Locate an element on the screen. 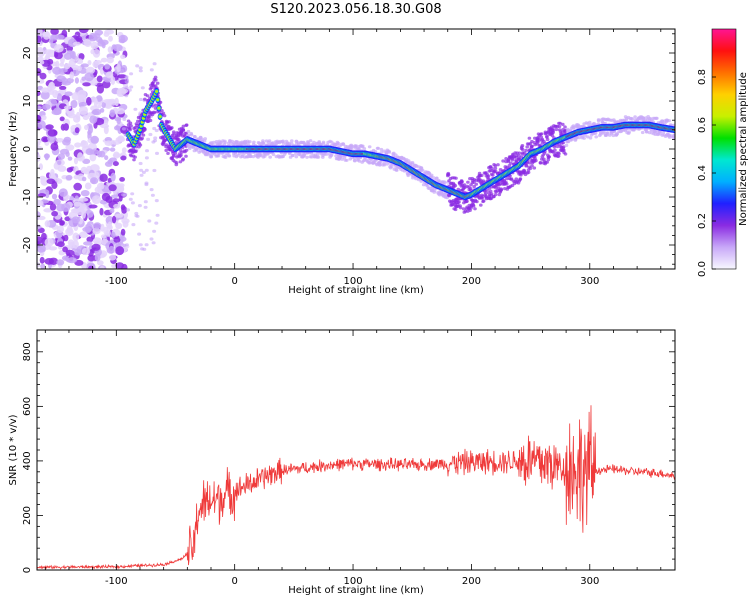 The width and height of the screenshot is (750, 600). colorbar-tick-label: 0.4 is located at coordinates (702, 173).